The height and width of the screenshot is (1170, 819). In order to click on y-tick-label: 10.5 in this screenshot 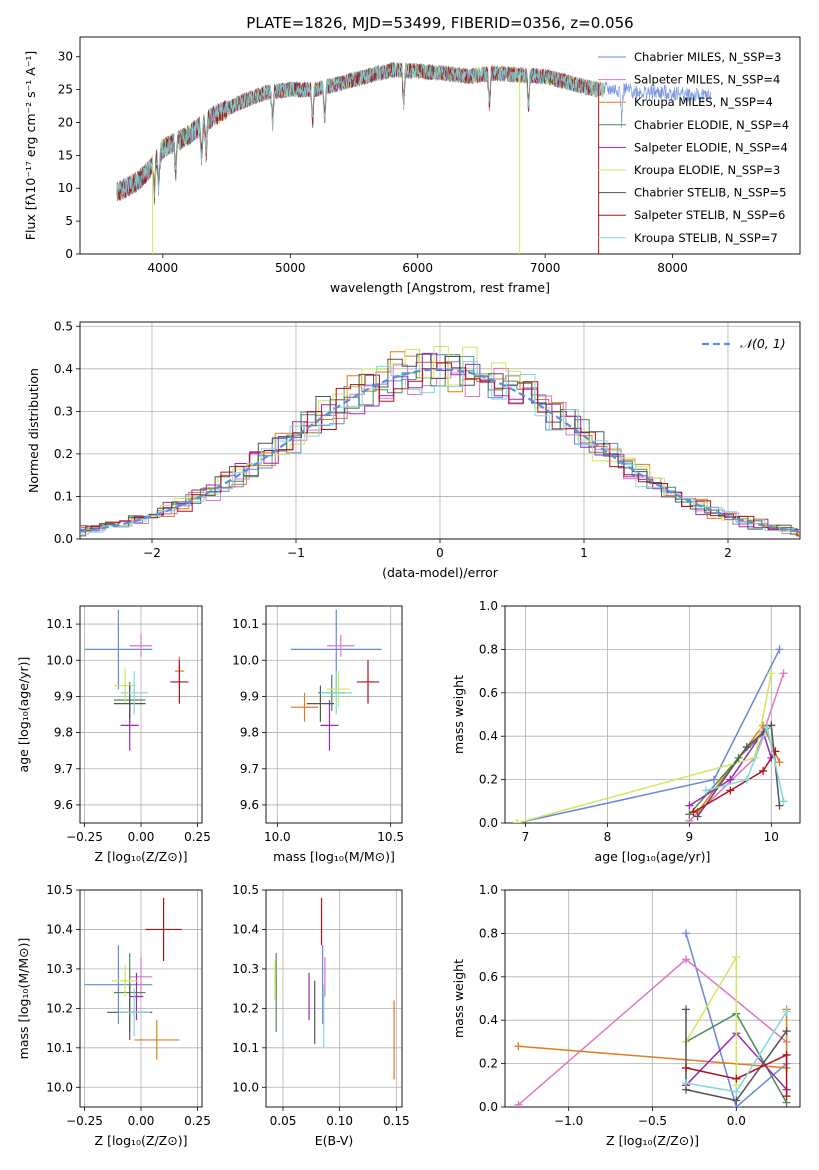, I will do `click(59, 890)`.